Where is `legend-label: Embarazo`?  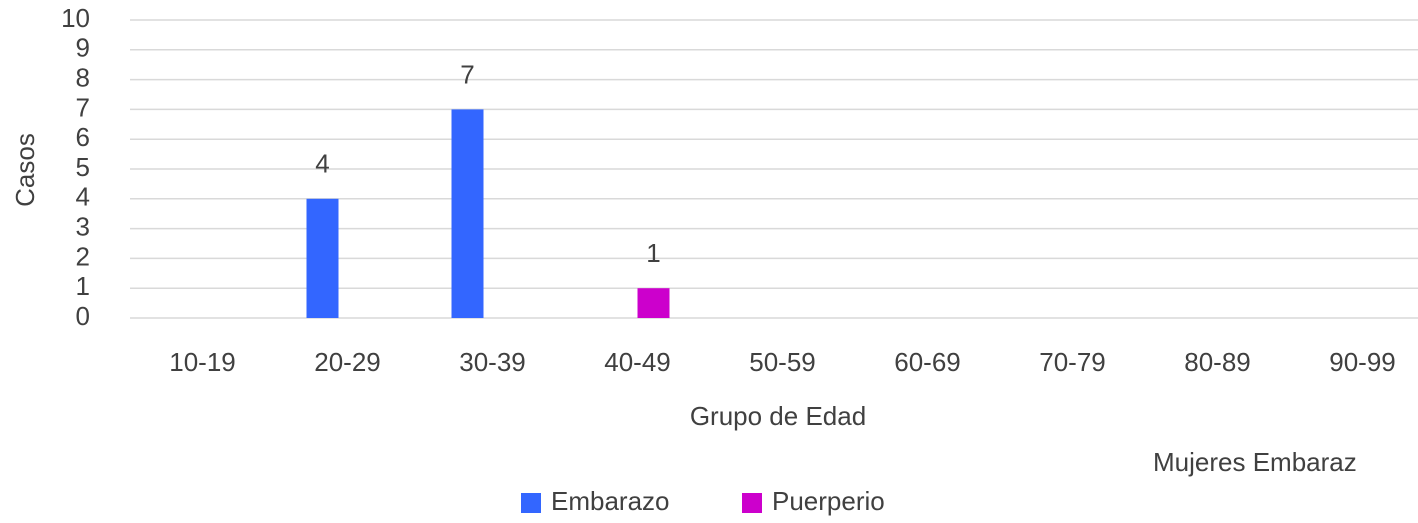 legend-label: Embarazo is located at coordinates (610, 501).